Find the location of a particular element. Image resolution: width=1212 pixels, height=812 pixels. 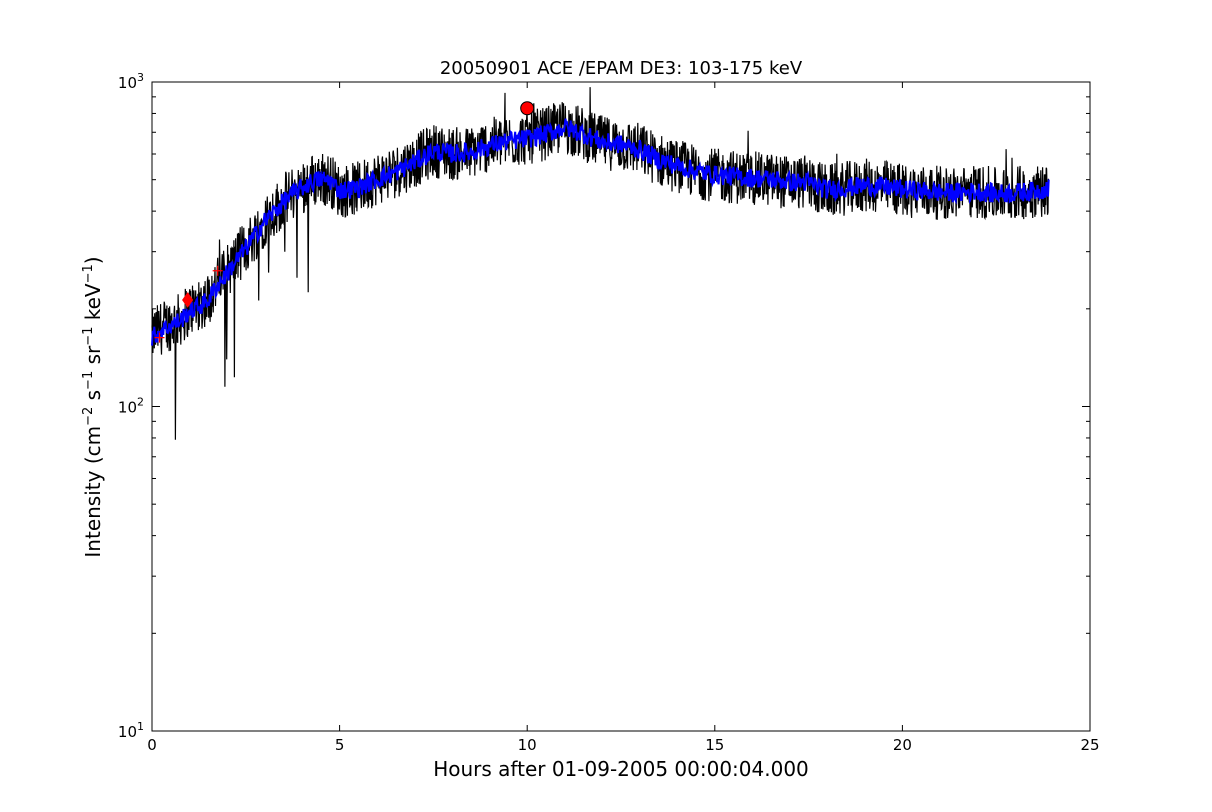

y-tick-label: 10² is located at coordinates (131, 406).